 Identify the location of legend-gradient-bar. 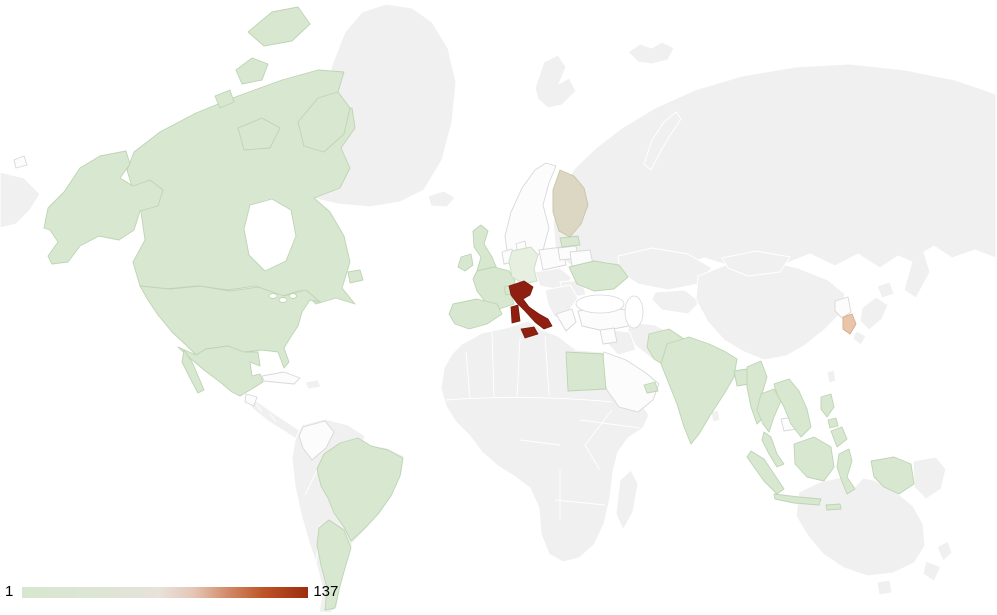
(165, 592).